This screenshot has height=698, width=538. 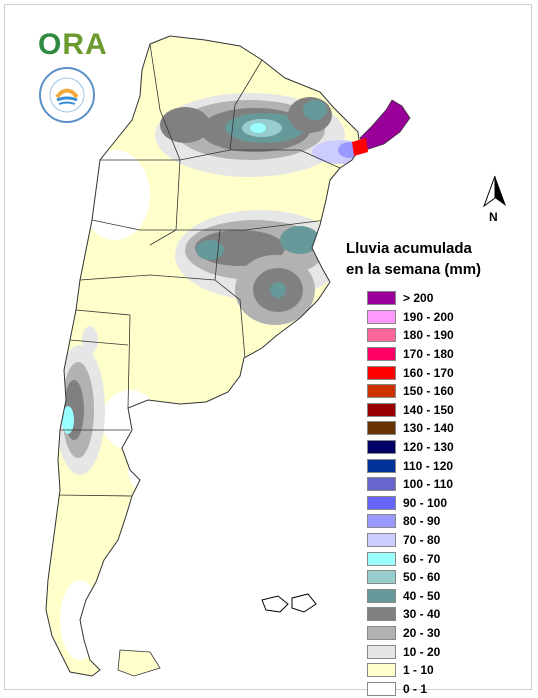 What do you see at coordinates (428, 372) in the screenshot?
I see `legend-label: 160 - 170` at bounding box center [428, 372].